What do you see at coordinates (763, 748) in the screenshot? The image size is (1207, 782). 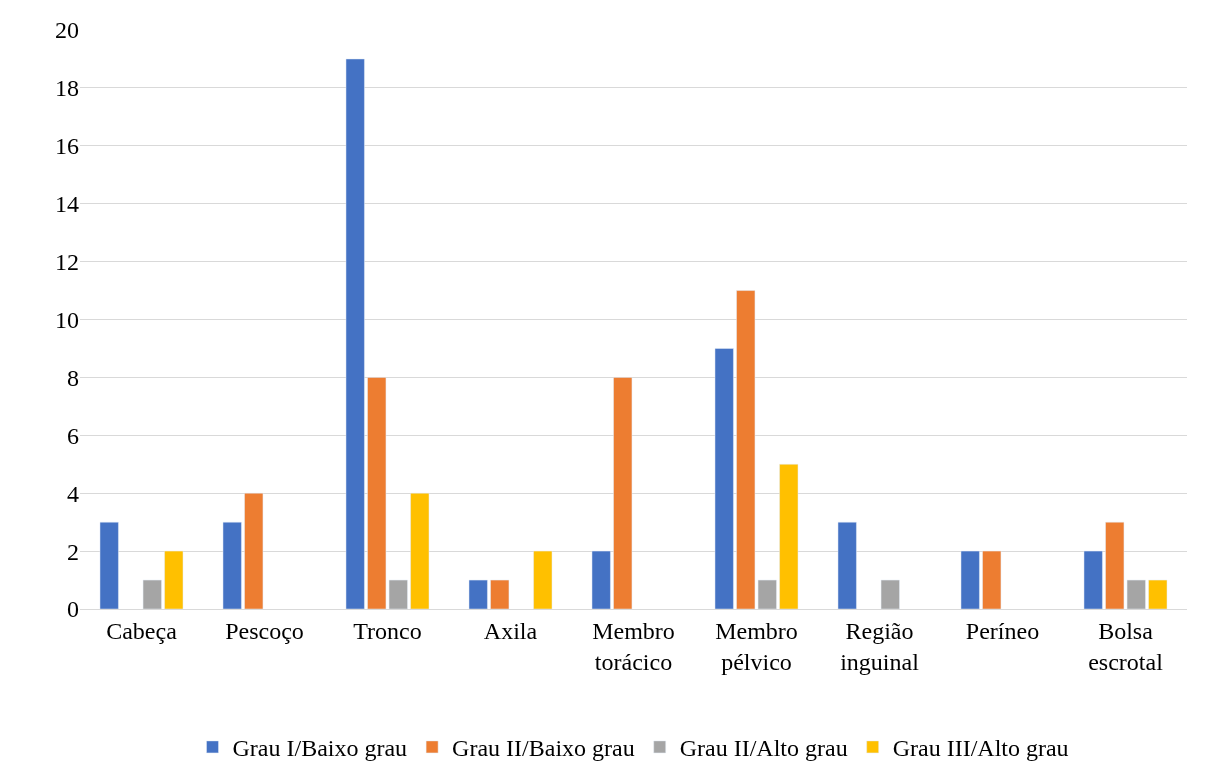 I see `legend-label: Grau II/Alto grau` at bounding box center [763, 748].